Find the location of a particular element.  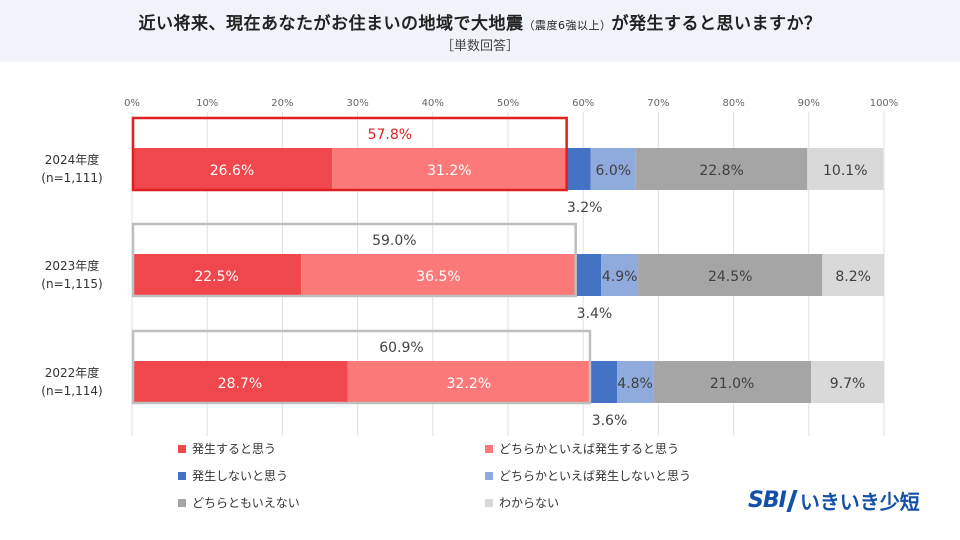

x-tick-label: 40% is located at coordinates (433, 103).